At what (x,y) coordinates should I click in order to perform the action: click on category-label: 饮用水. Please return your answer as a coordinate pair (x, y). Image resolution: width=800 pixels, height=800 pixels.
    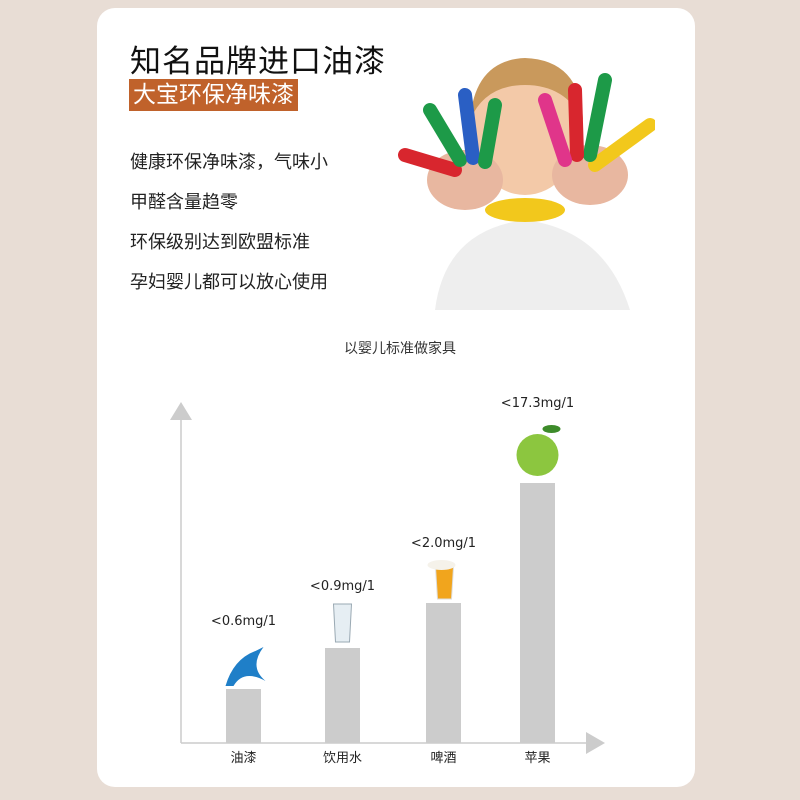
    Looking at the image, I should click on (342, 758).